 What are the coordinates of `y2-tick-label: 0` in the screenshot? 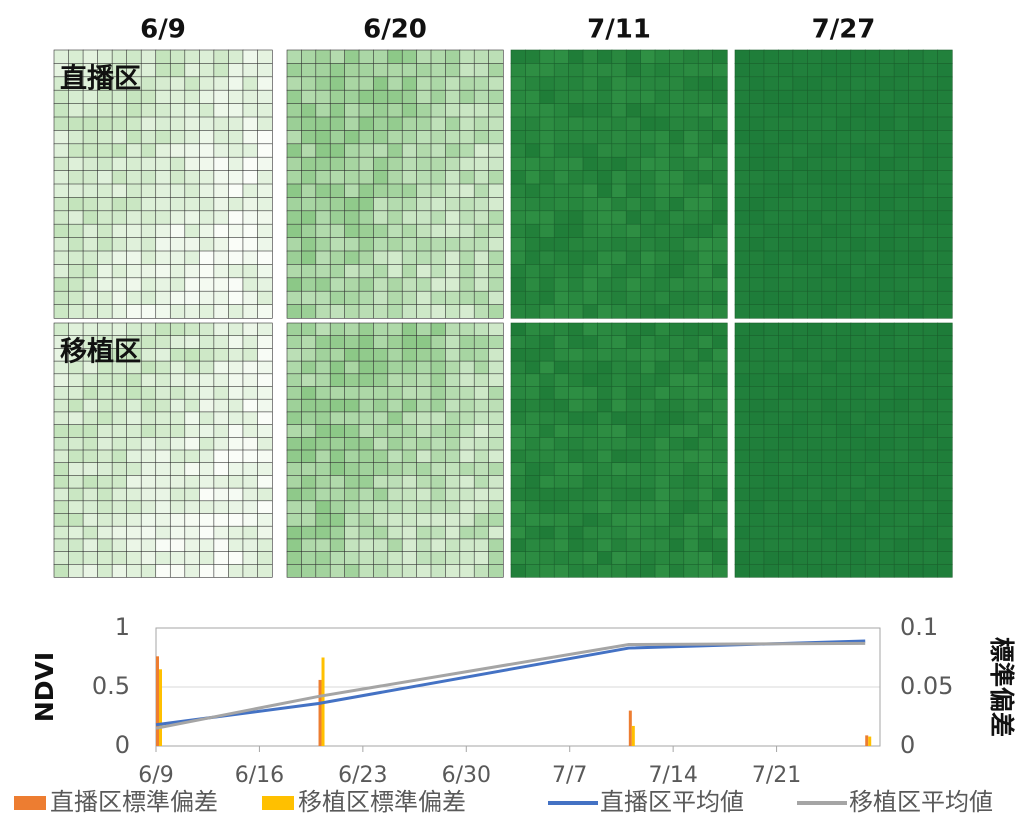 It's located at (907, 745).